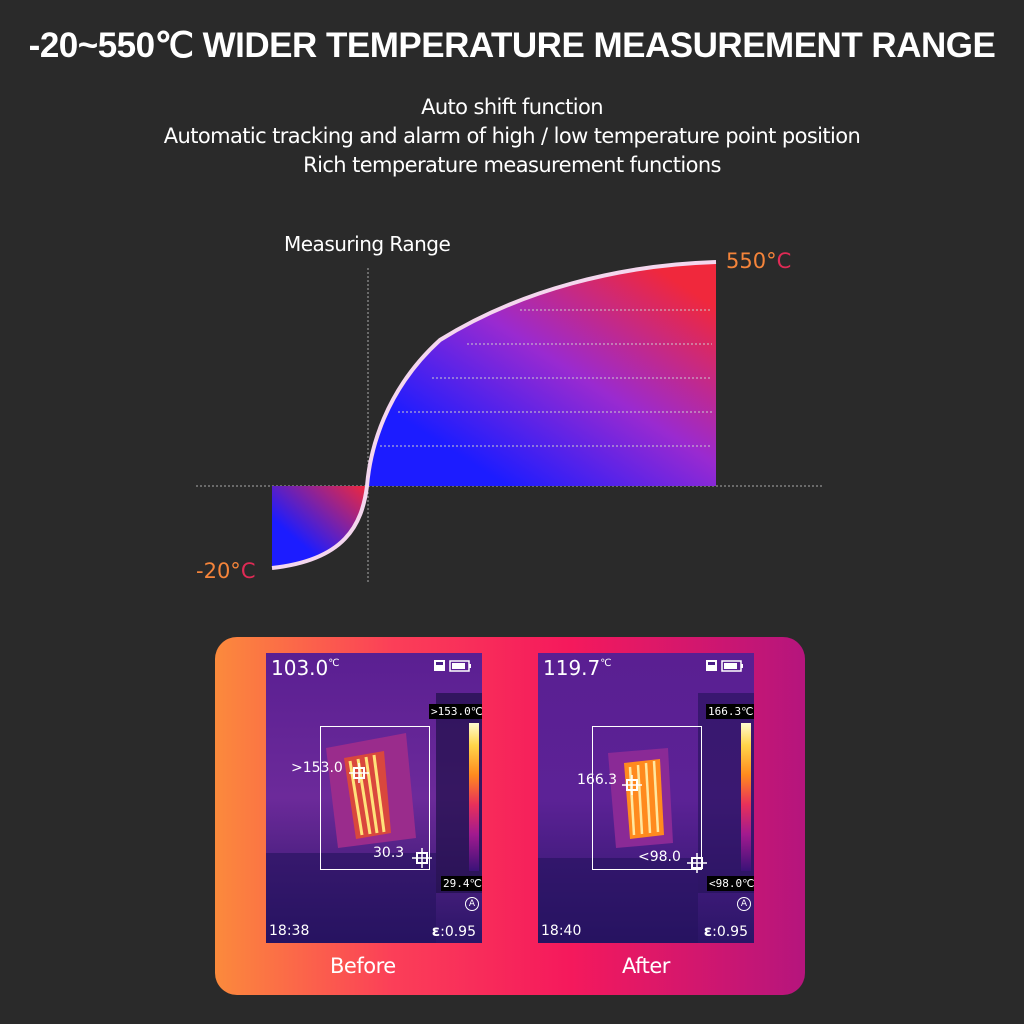 The image size is (1024, 1024). What do you see at coordinates (597, 780) in the screenshot?
I see `hot-spot-label: 166.3` at bounding box center [597, 780].